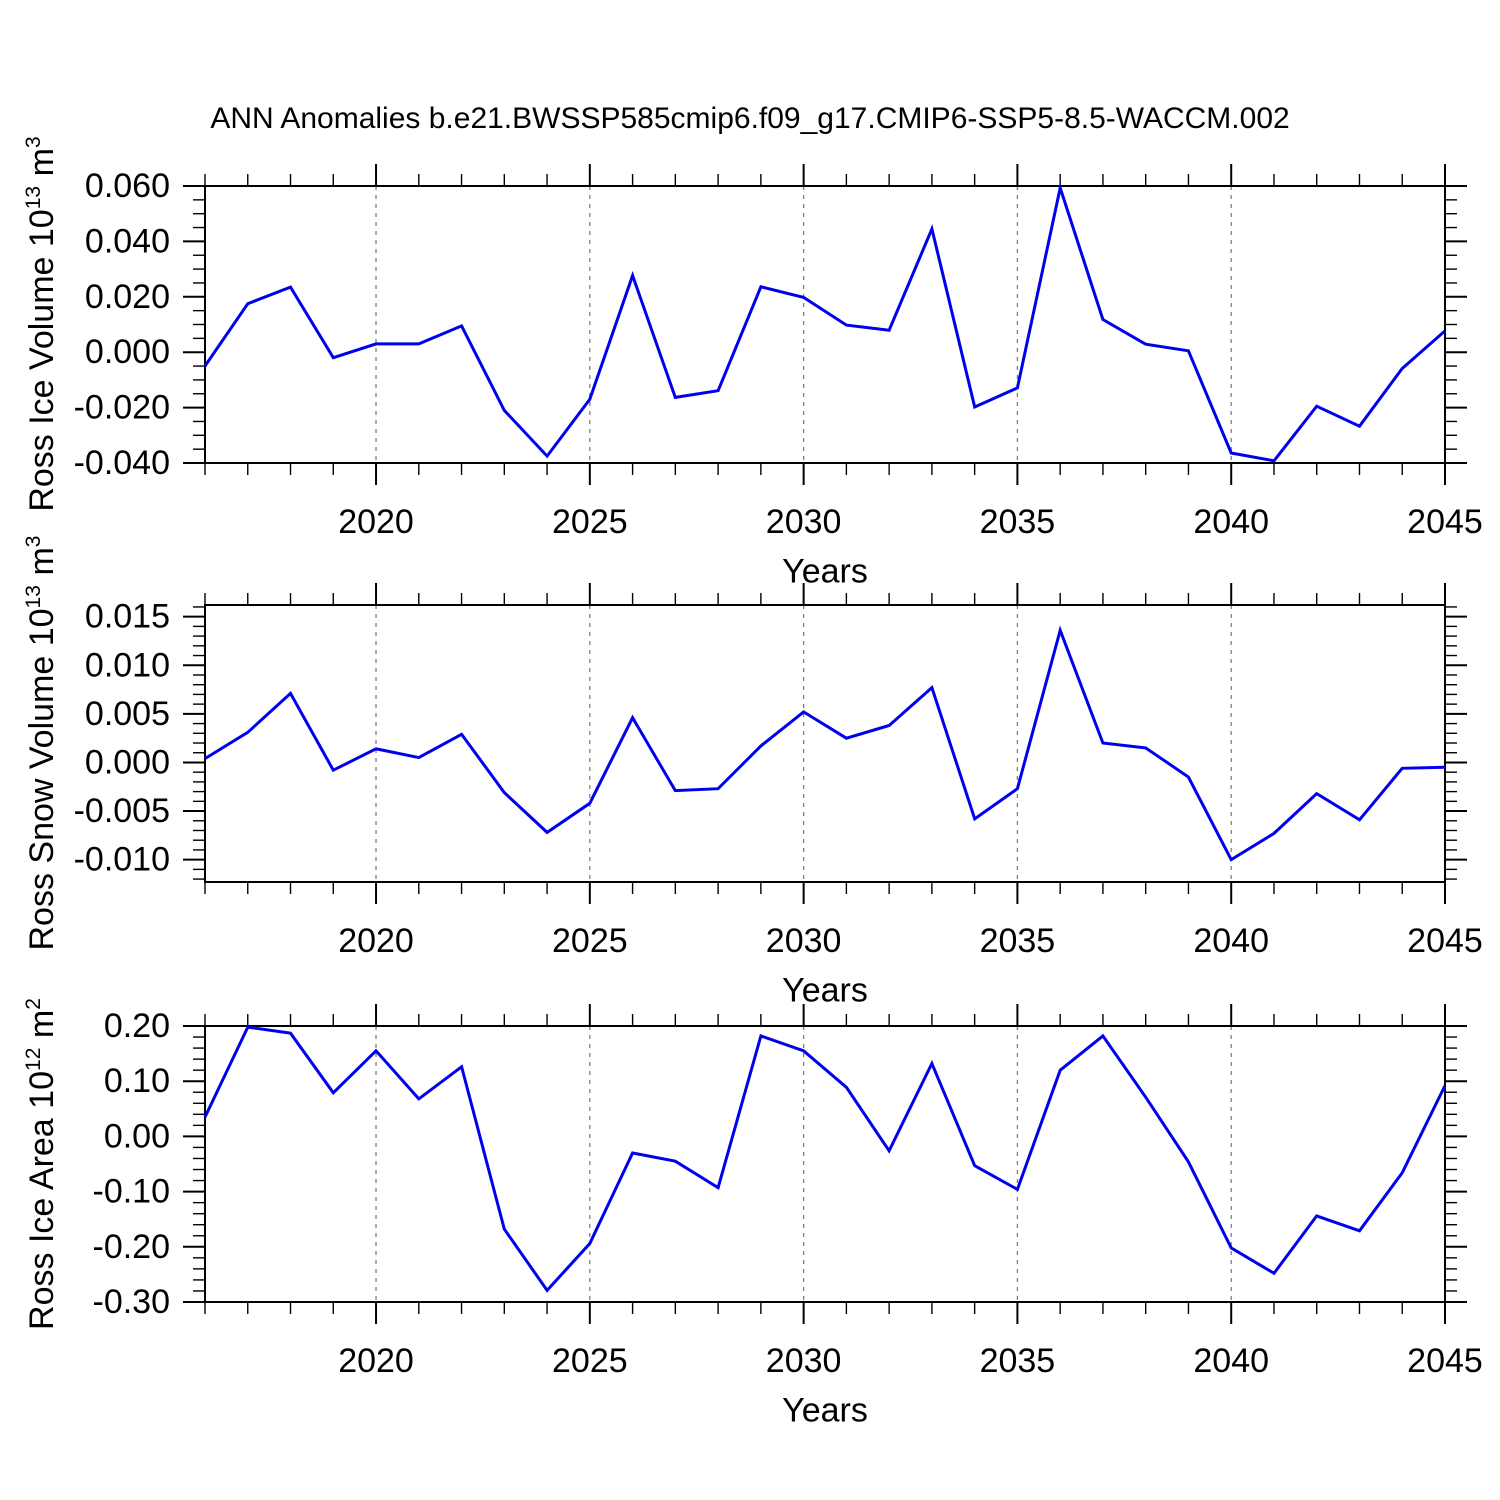 This screenshot has height=1500, width=1500. What do you see at coordinates (137, 1136) in the screenshot?
I see `y-tick-label: 0.00` at bounding box center [137, 1136].